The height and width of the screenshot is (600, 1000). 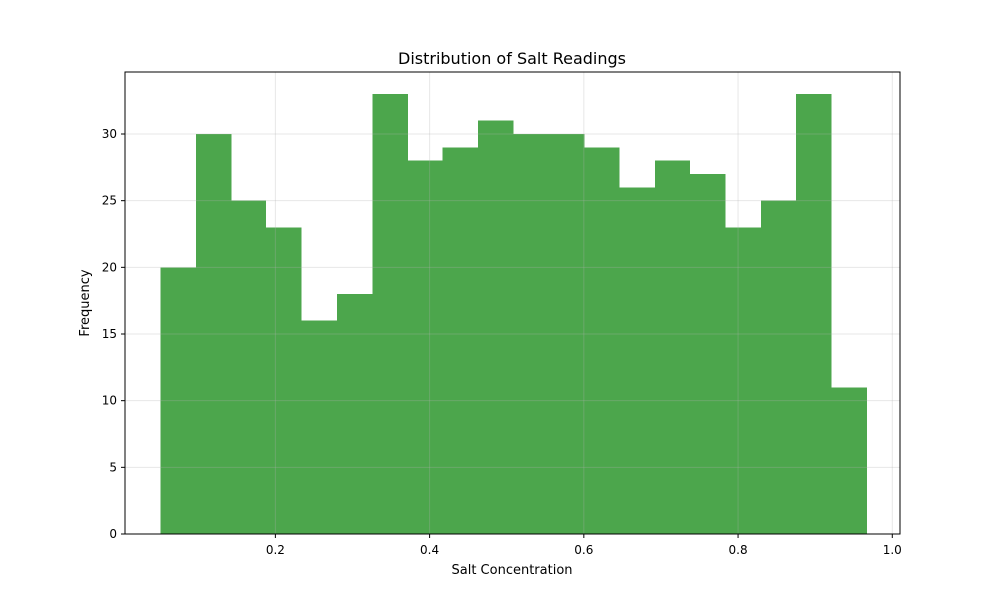 I want to click on y-tick-label: 30, so click(x=109, y=134).